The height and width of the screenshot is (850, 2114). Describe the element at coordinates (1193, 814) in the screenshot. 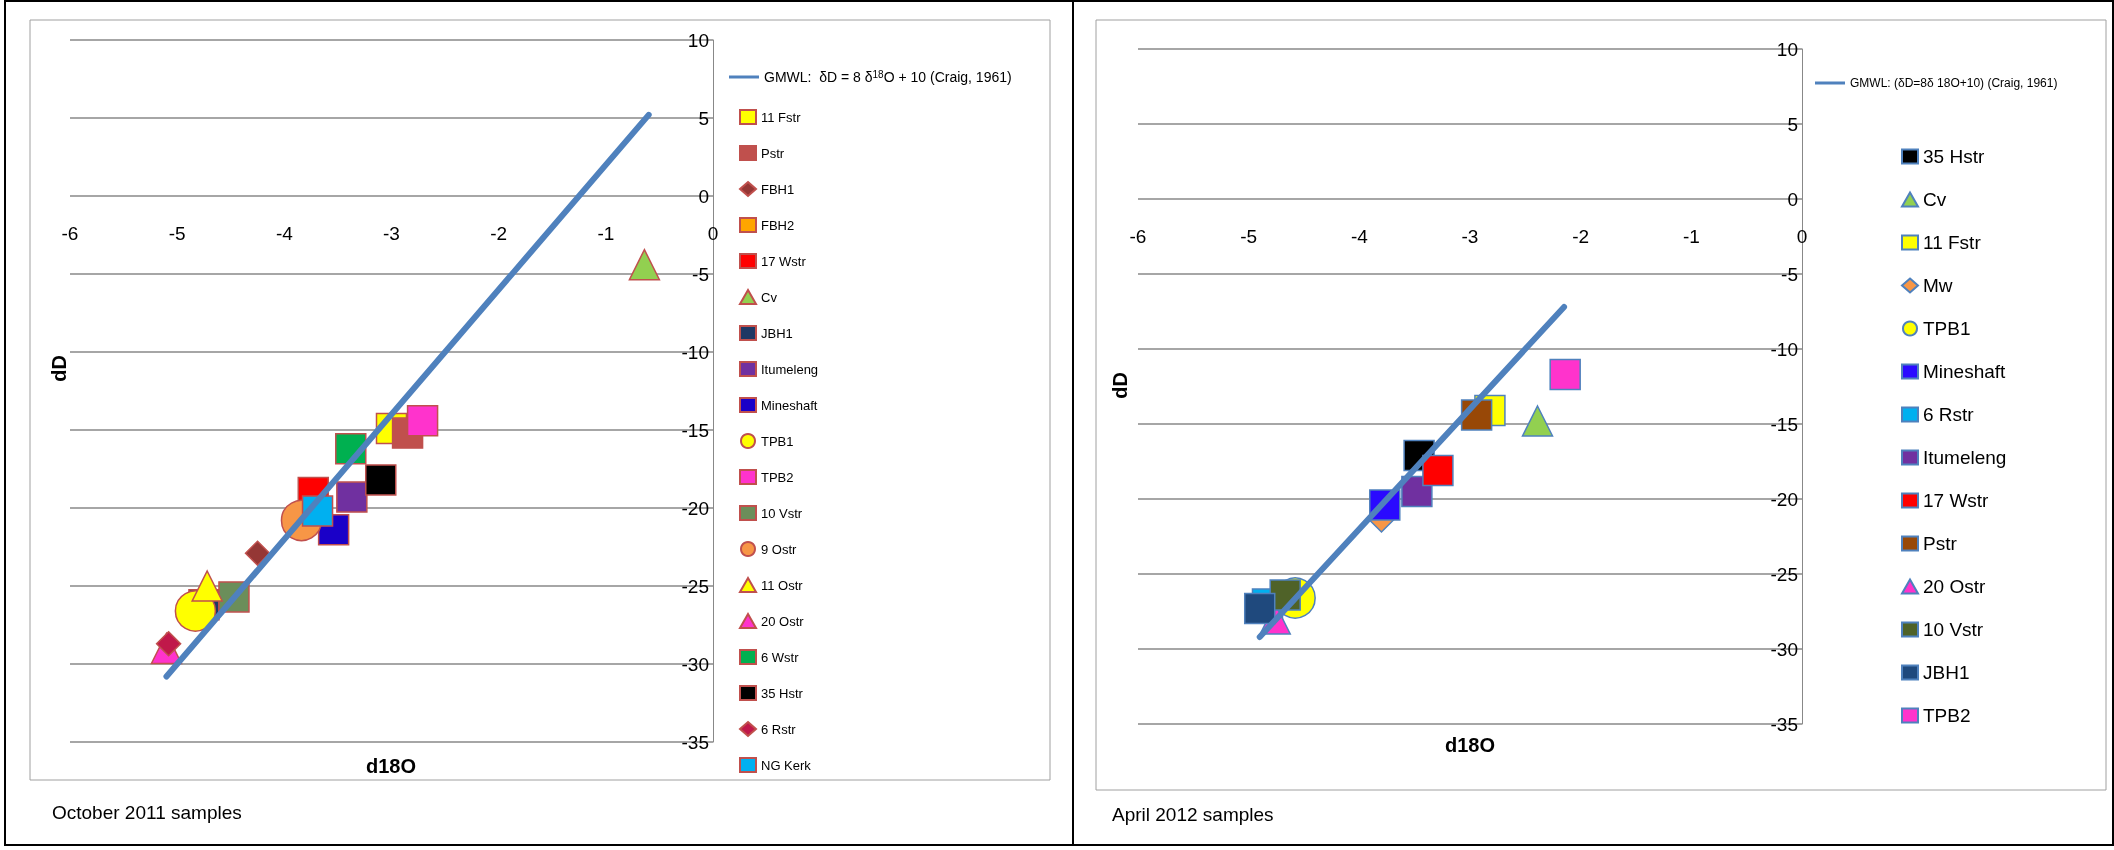

I see `text: April 2012 samples` at that location.